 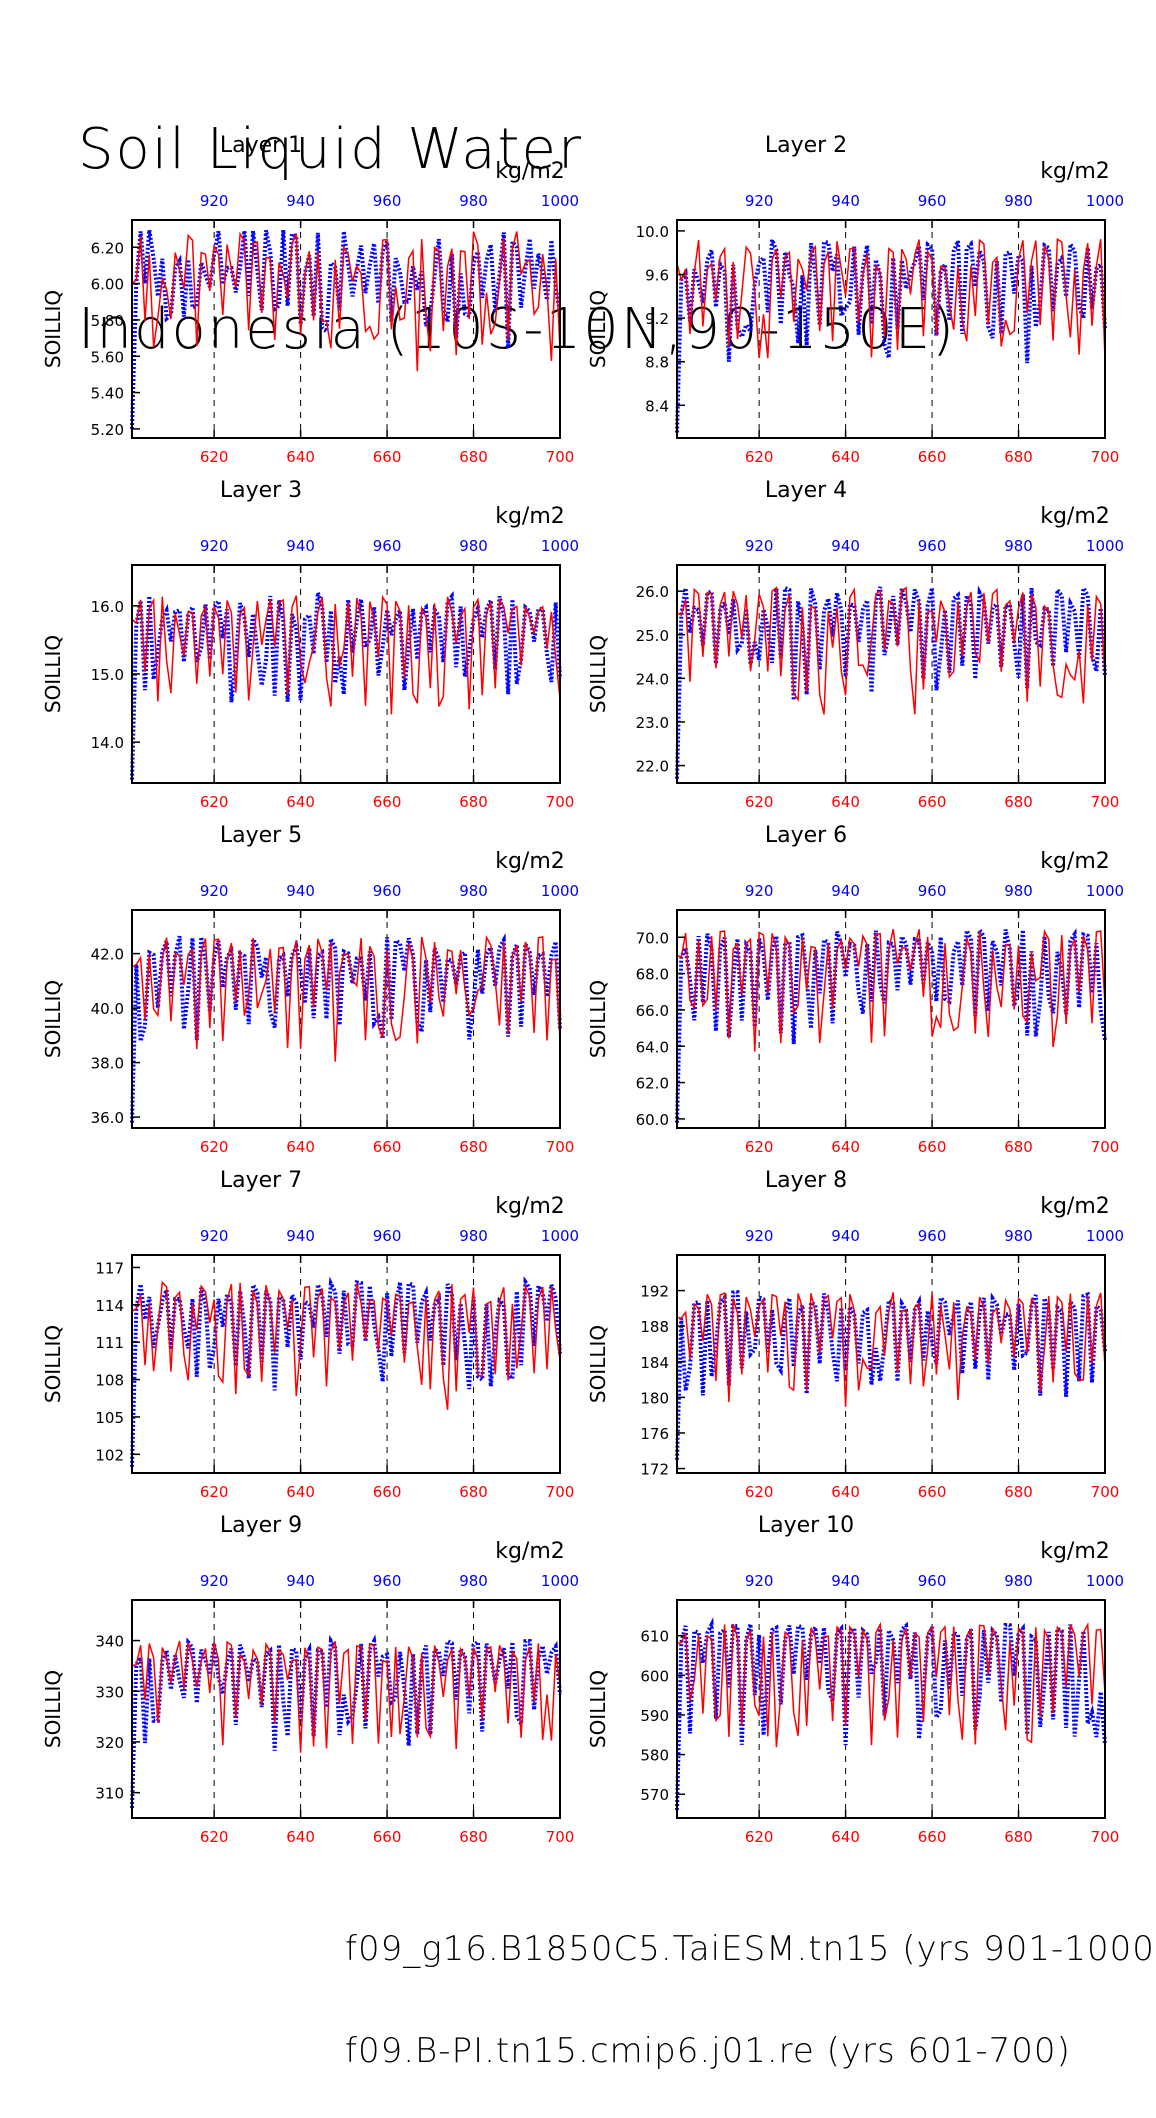 I want to click on y-tick-label: 310, so click(x=109, y=1794).